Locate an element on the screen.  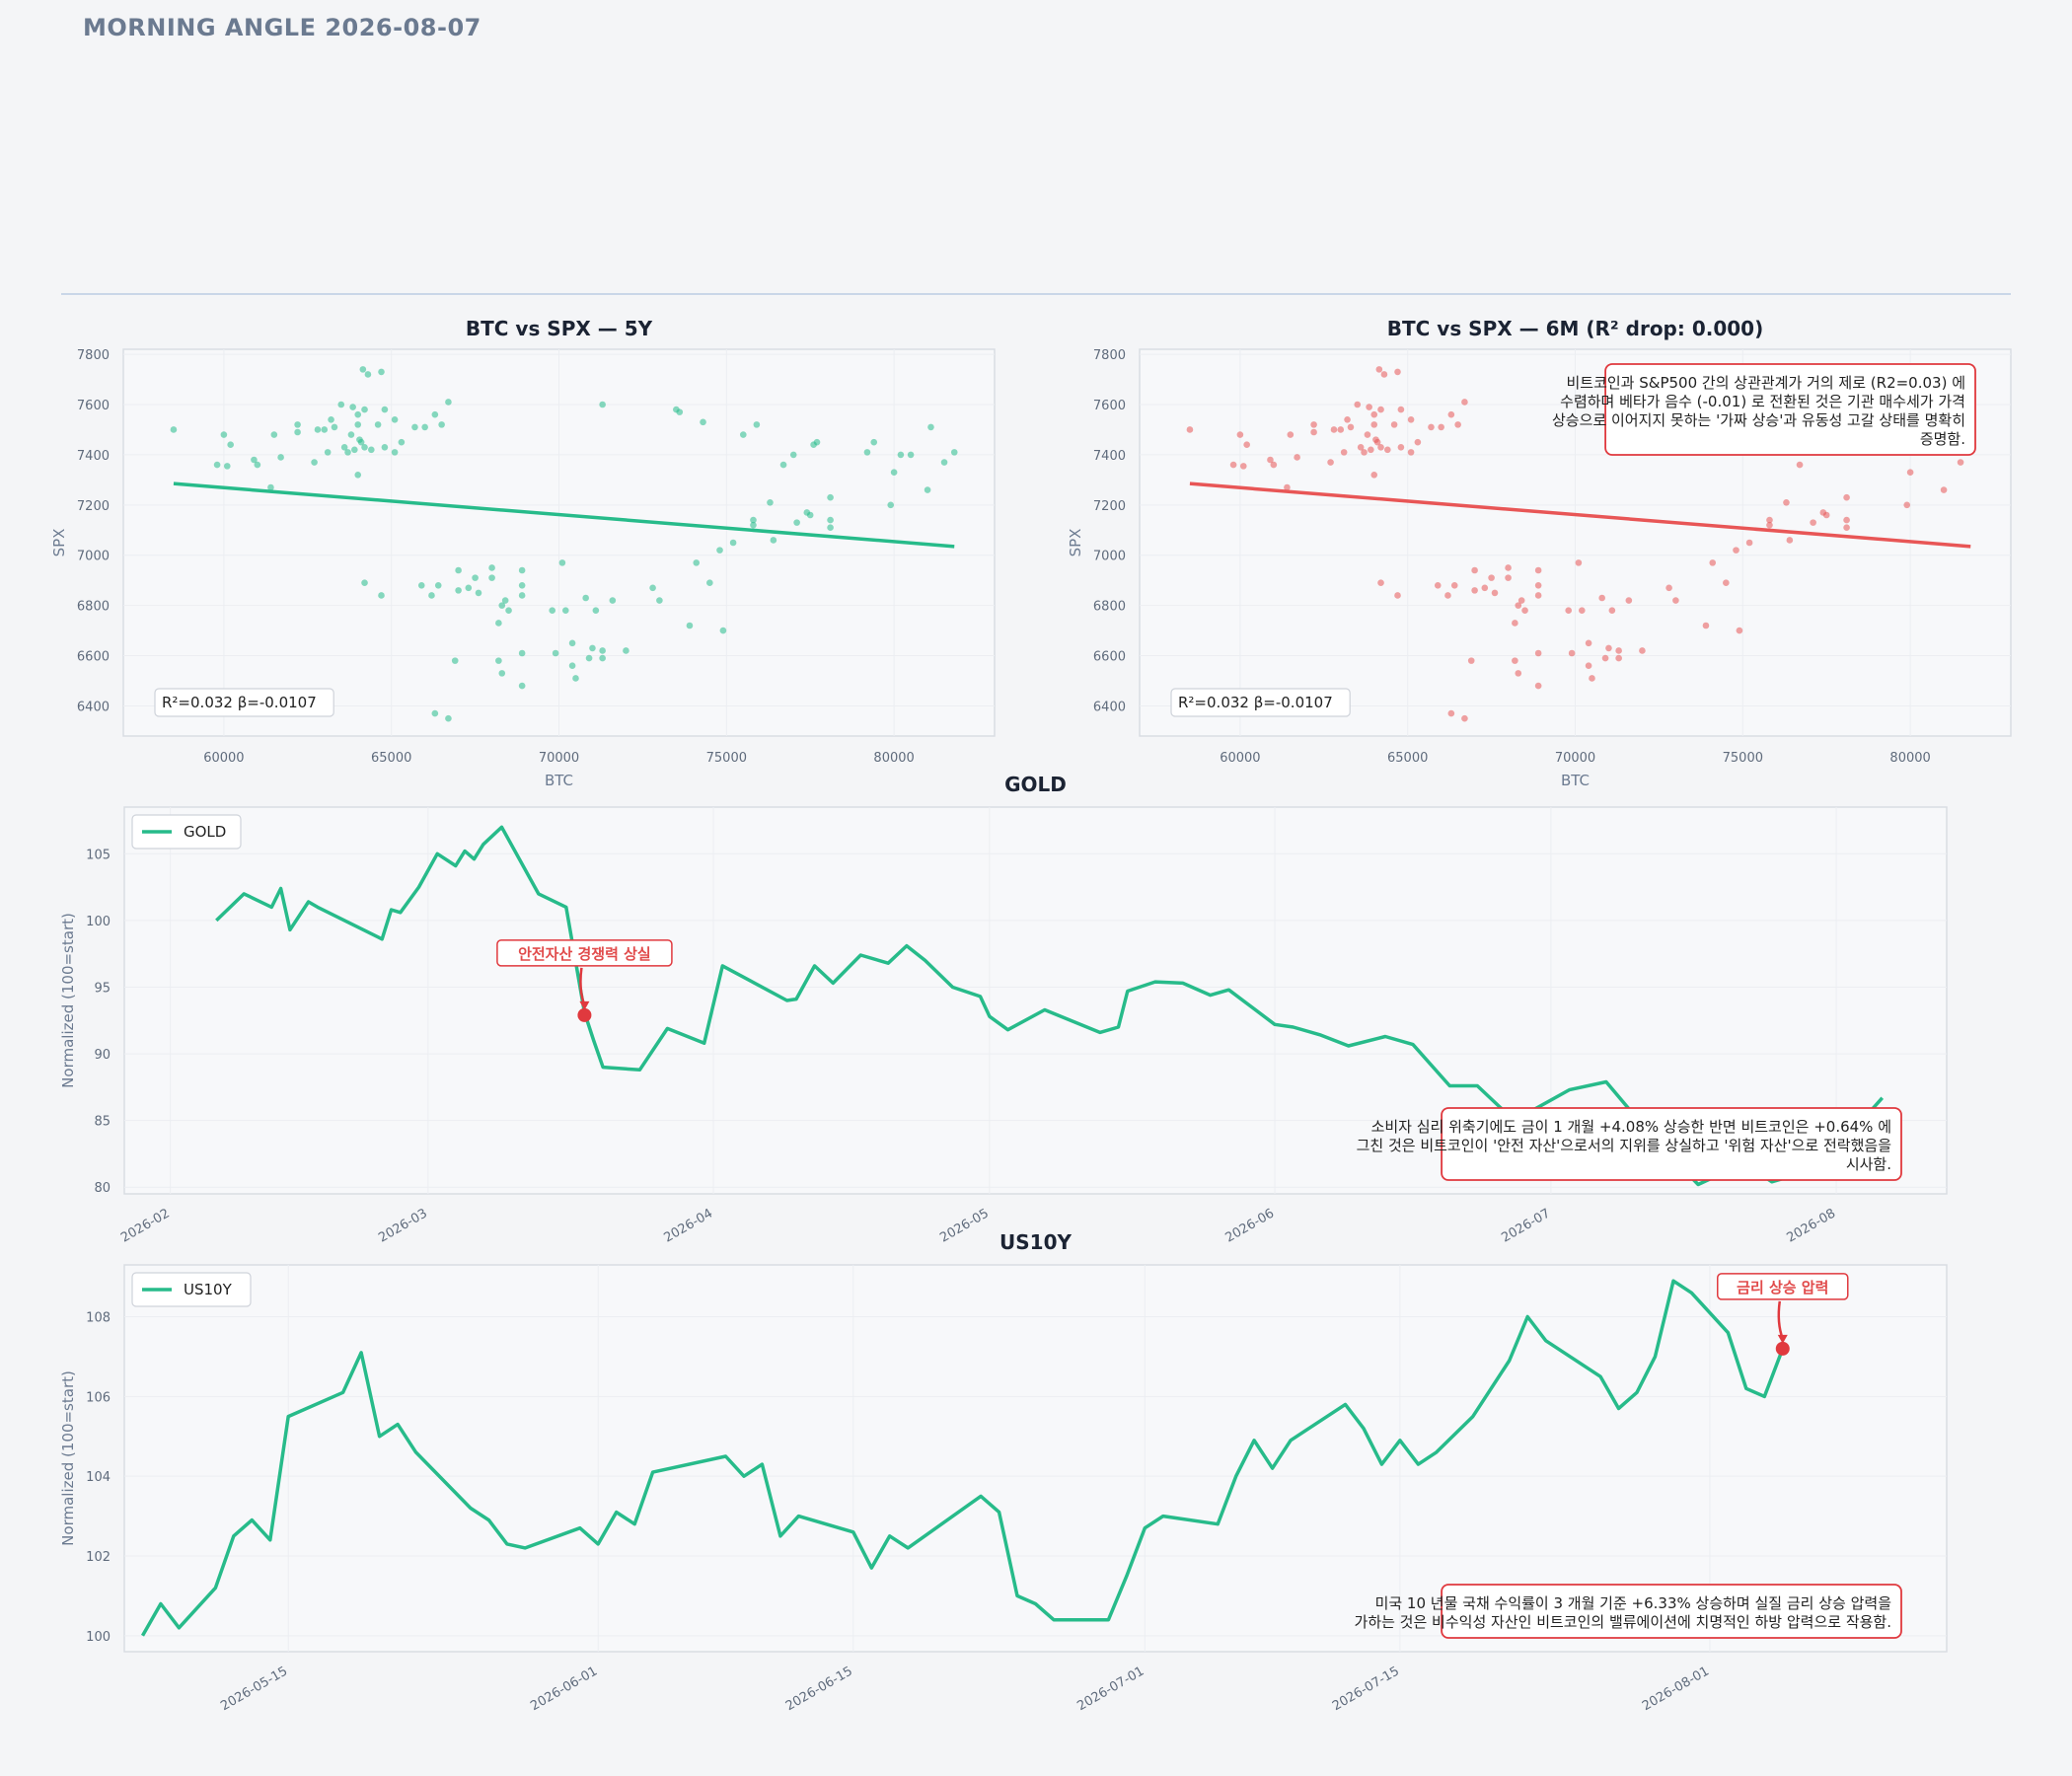
y-axis-label: SPX is located at coordinates (59, 543).